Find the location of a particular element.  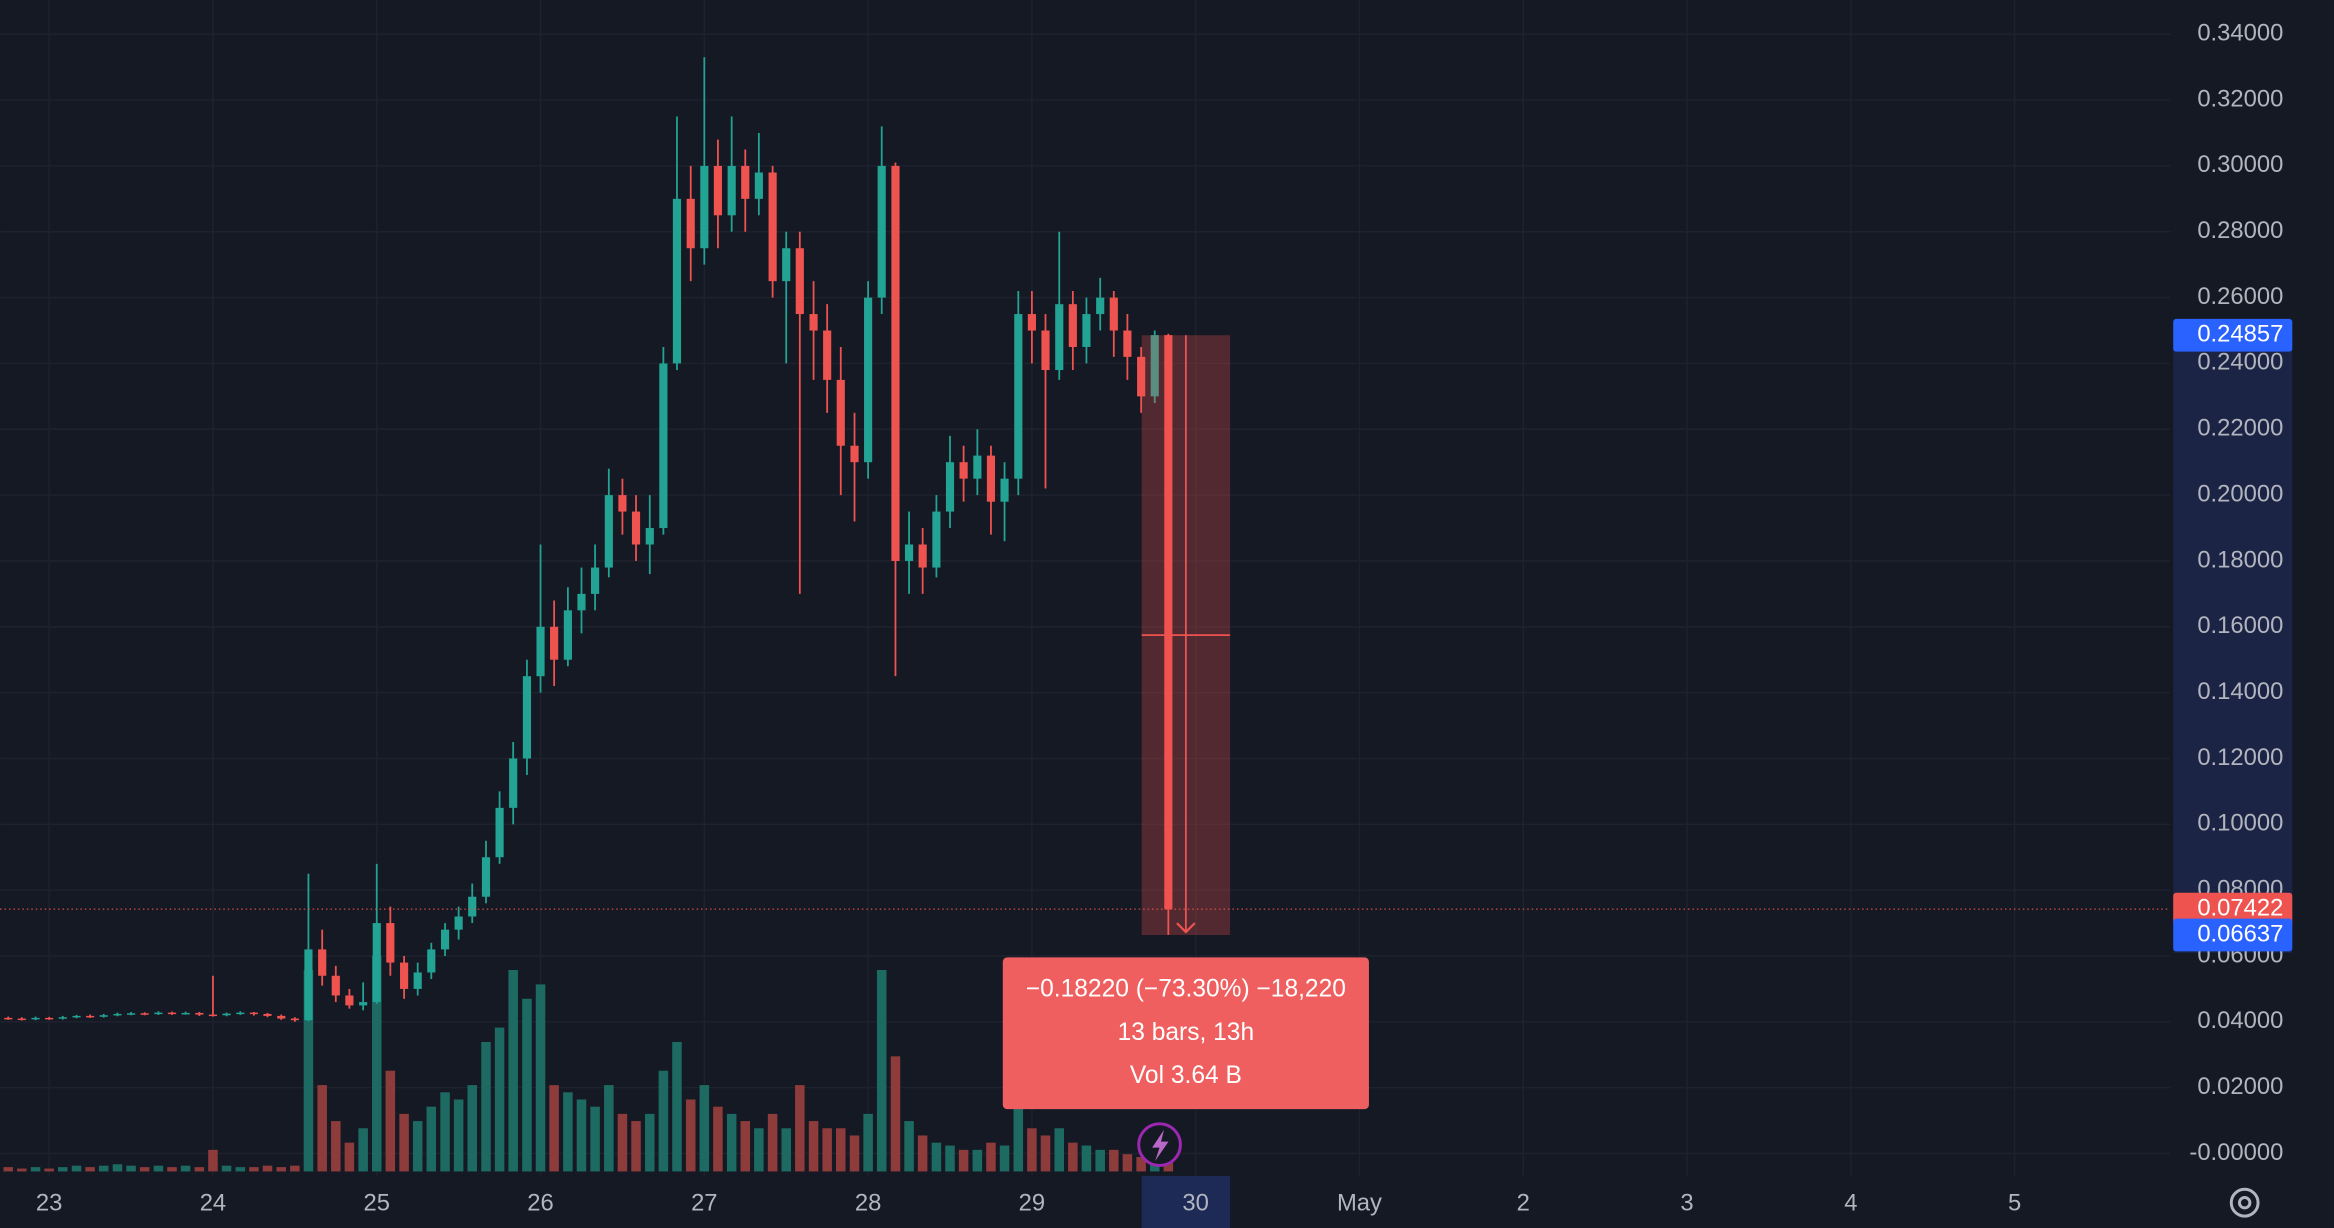

settings-icon is located at coordinates (2244, 1202).